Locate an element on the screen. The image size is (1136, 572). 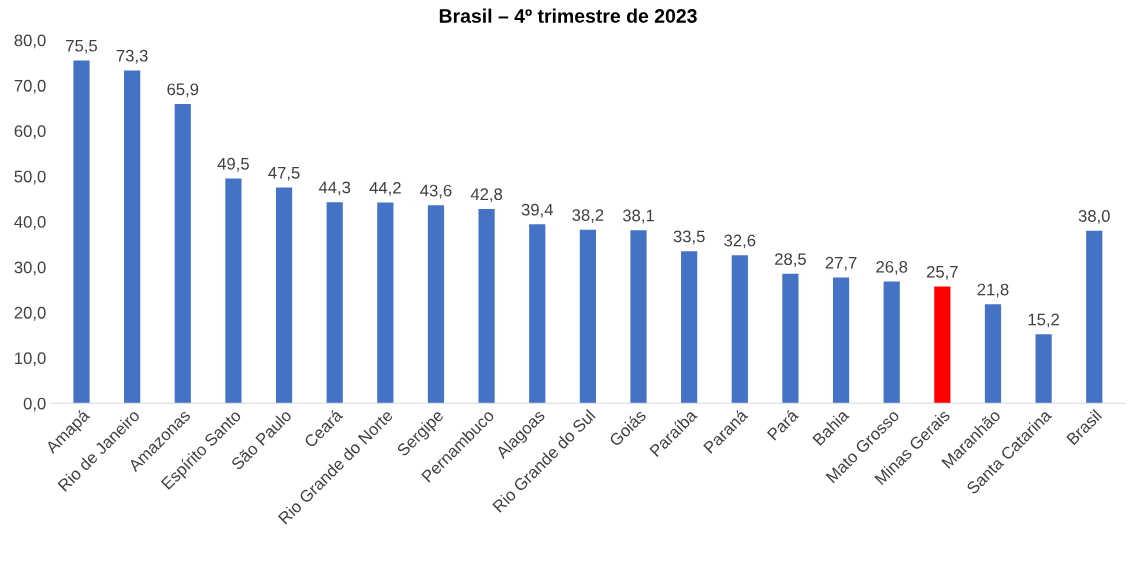
data-label: 38,2 is located at coordinates (588, 216).